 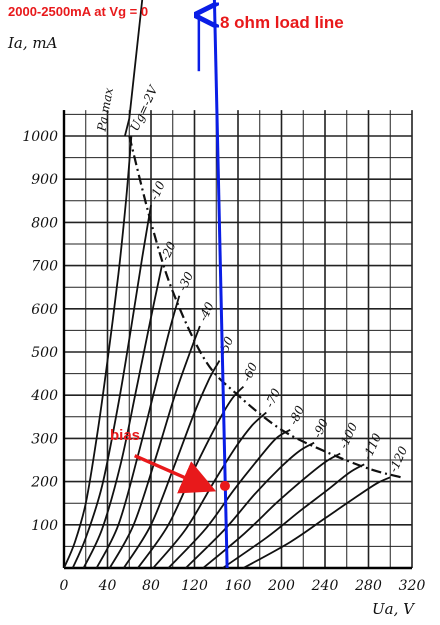 I want to click on x-tick-label: 80, so click(x=151, y=586).